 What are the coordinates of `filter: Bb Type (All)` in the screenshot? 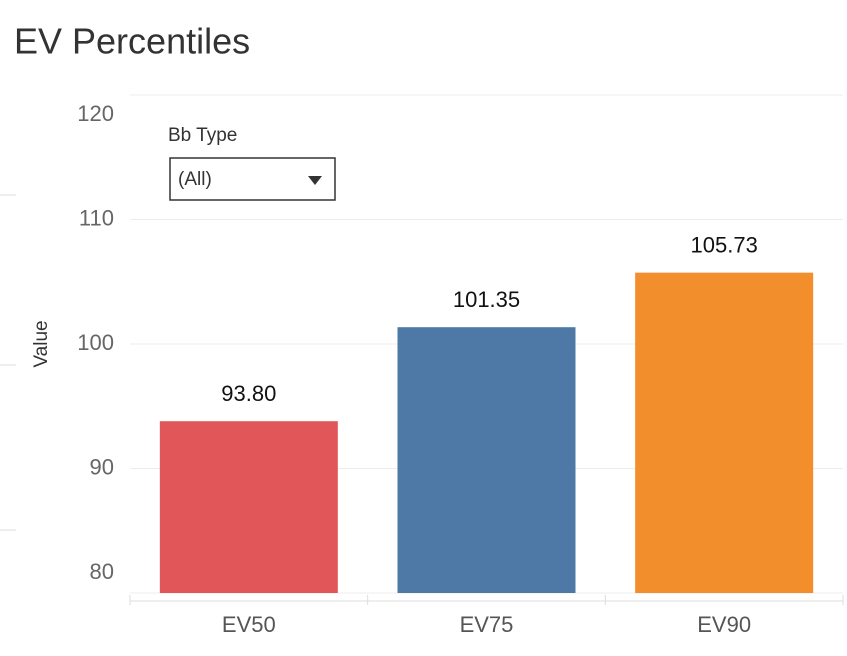 It's located at (252, 163).